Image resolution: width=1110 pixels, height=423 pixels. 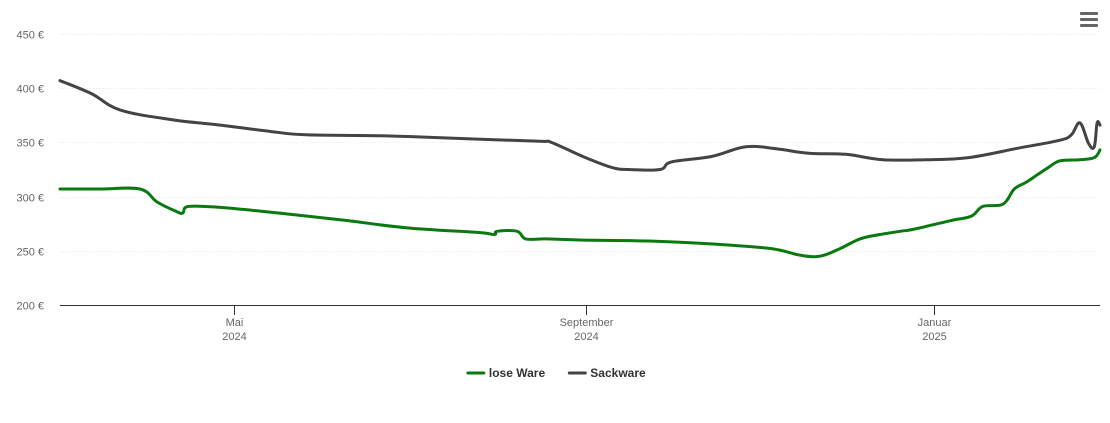 What do you see at coordinates (934, 337) in the screenshot?
I see `x-tick-label-year: 2025` at bounding box center [934, 337].